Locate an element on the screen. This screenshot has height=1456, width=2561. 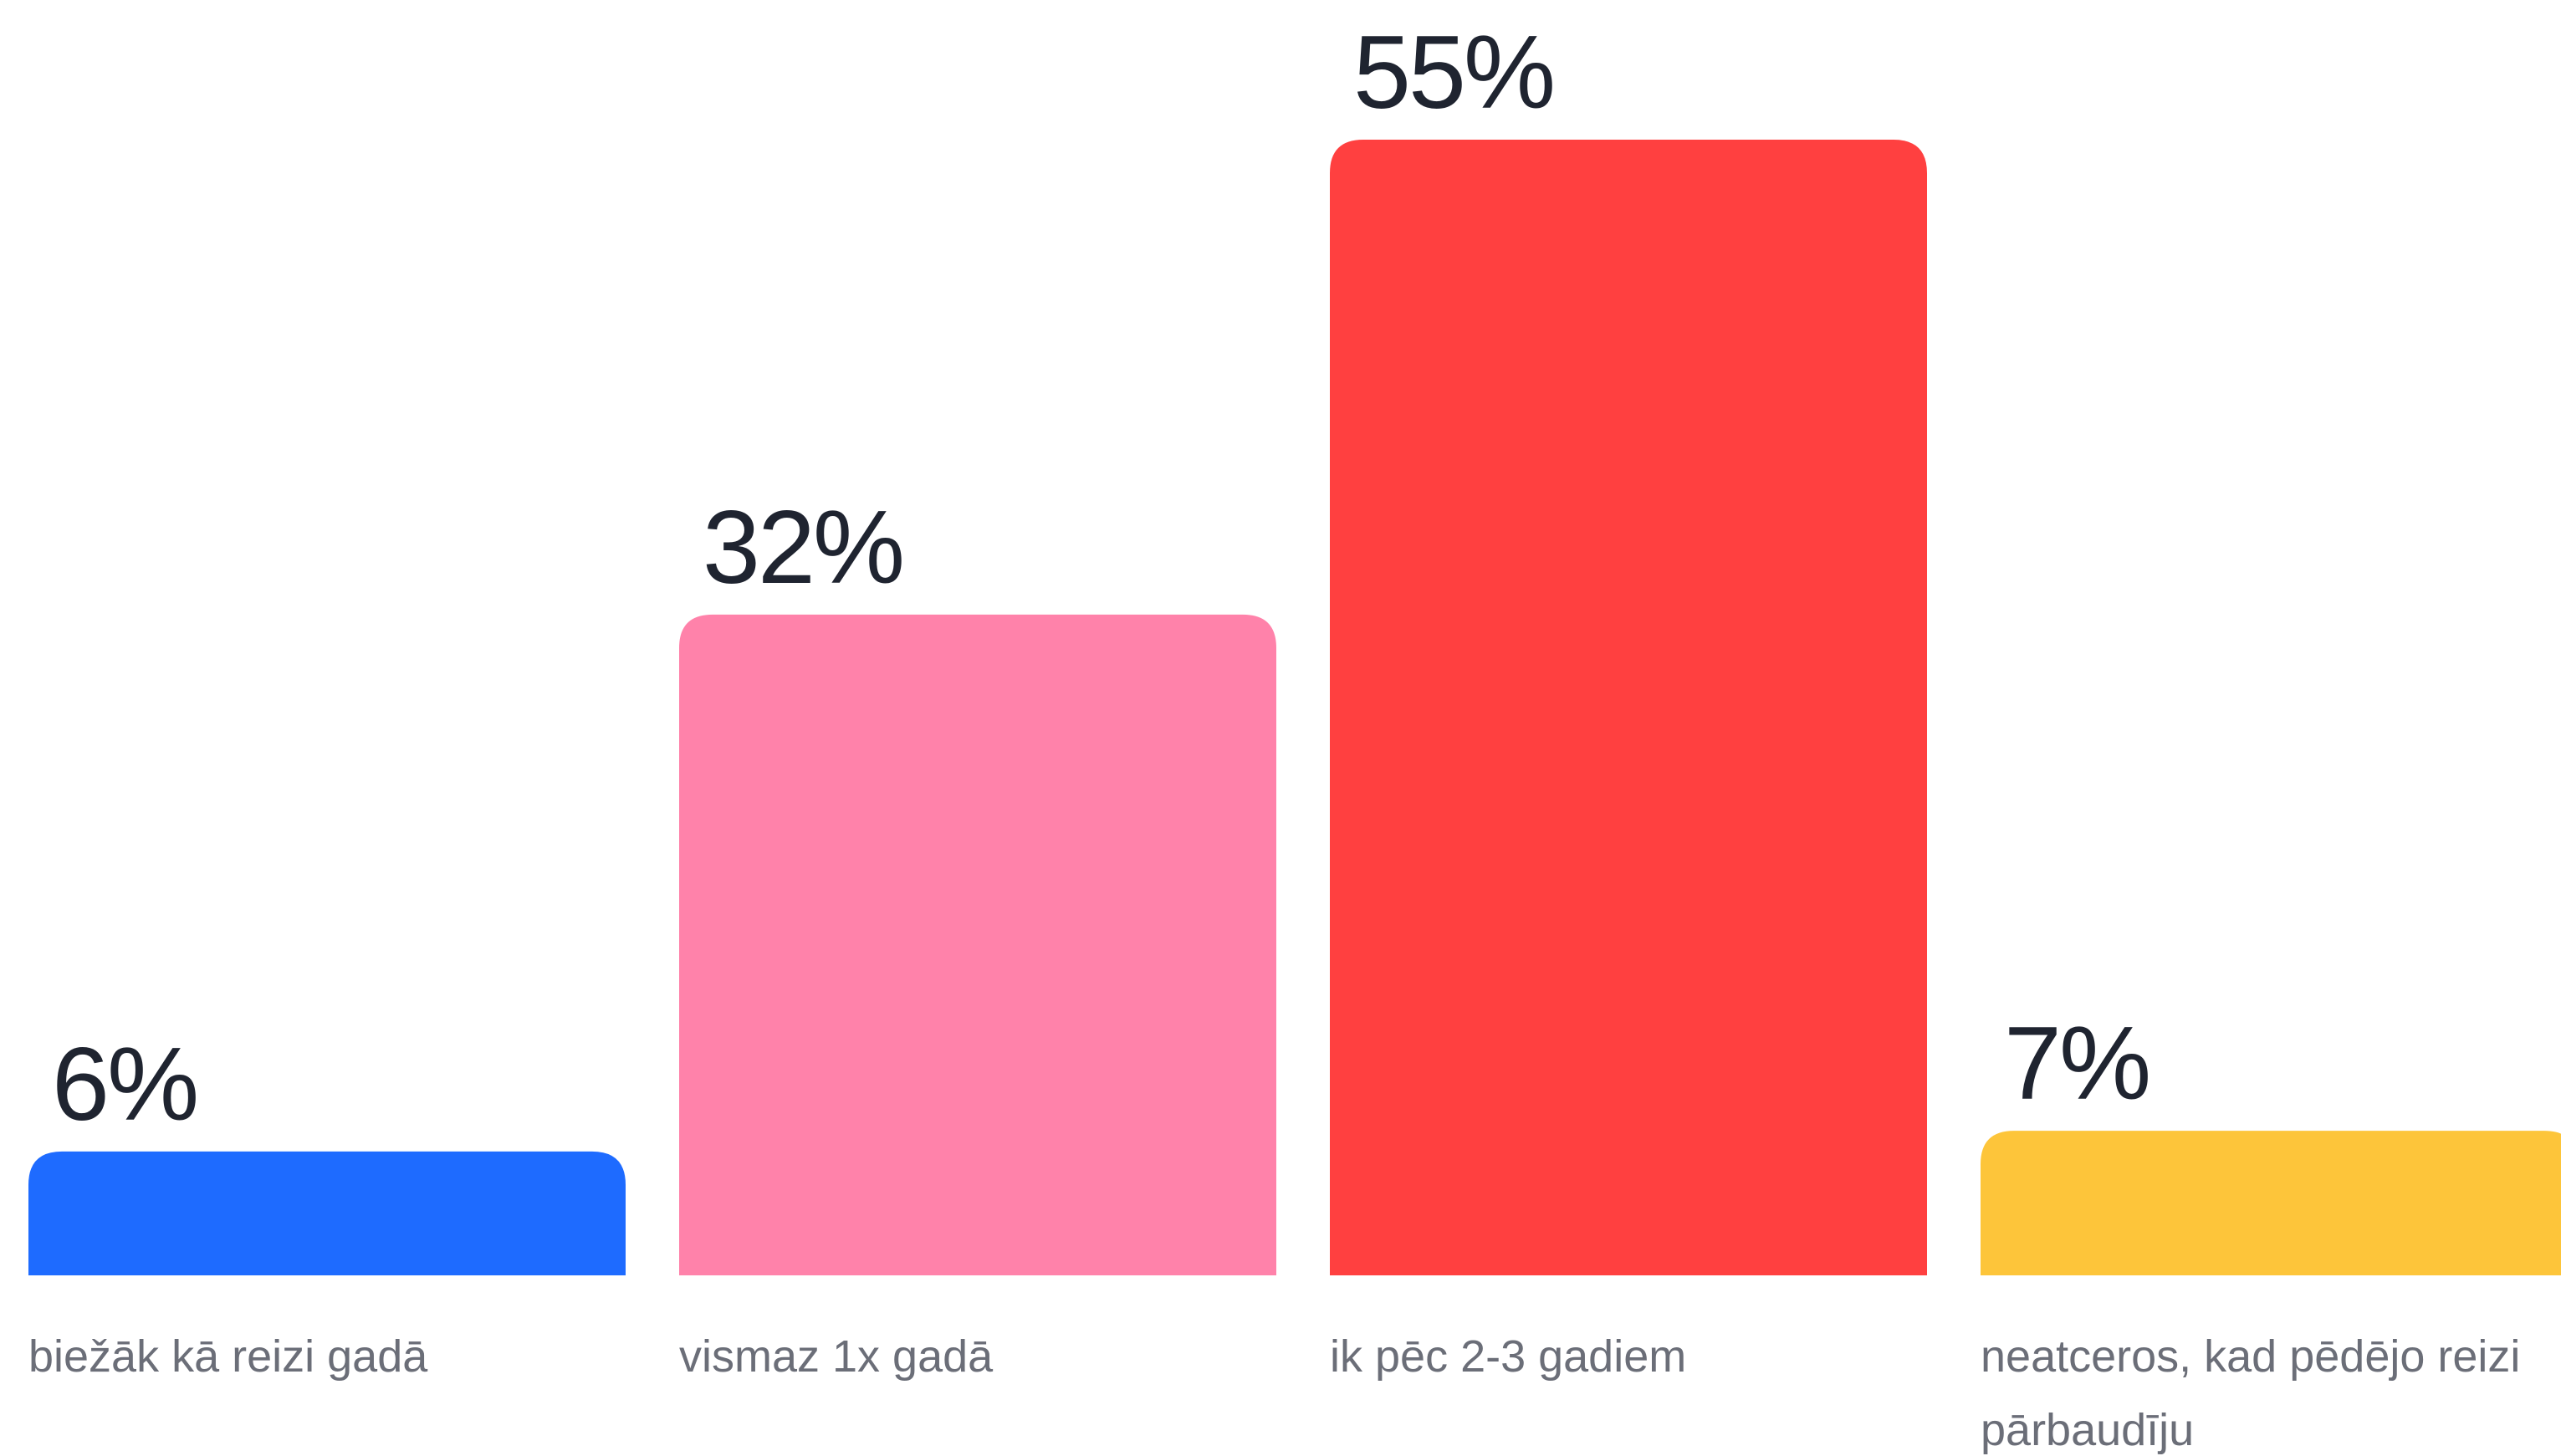
bar-value-label-3: 55% is located at coordinates (1453, 72).